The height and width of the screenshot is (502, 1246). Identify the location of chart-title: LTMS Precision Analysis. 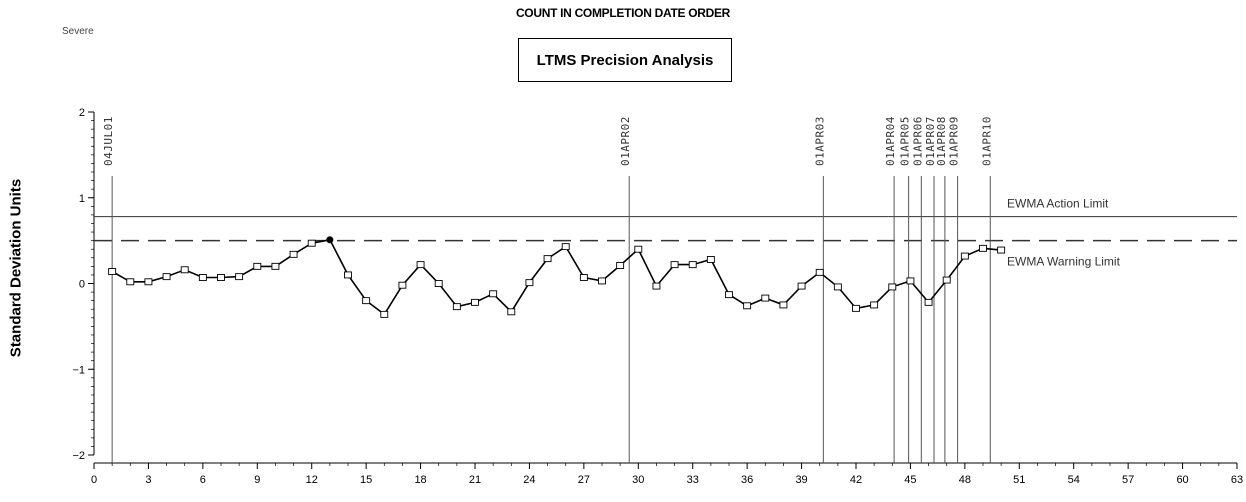
(625, 60).